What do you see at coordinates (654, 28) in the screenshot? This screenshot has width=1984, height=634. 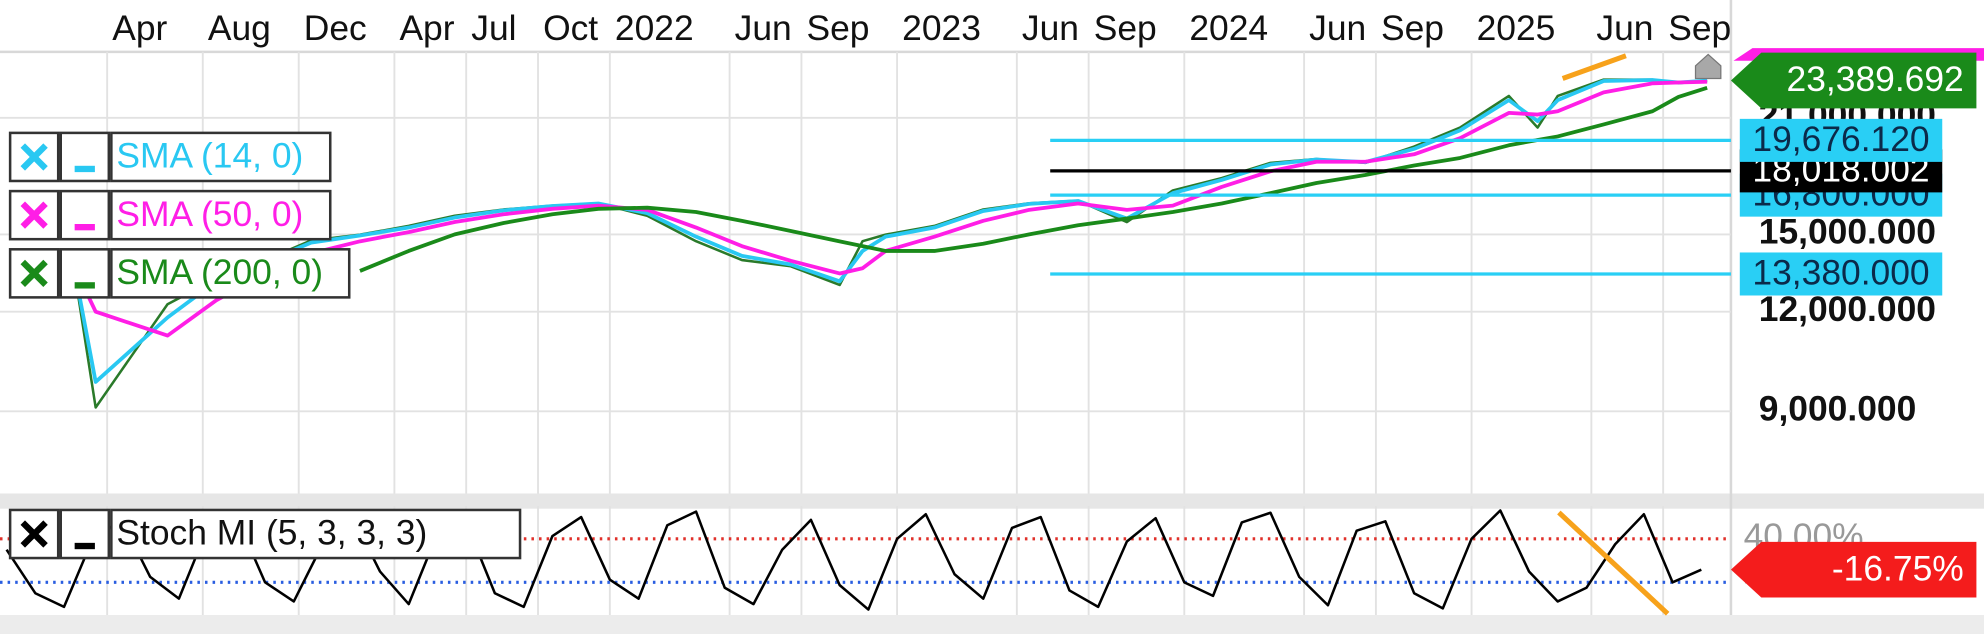 I see `x-tick-label: 2022` at bounding box center [654, 28].